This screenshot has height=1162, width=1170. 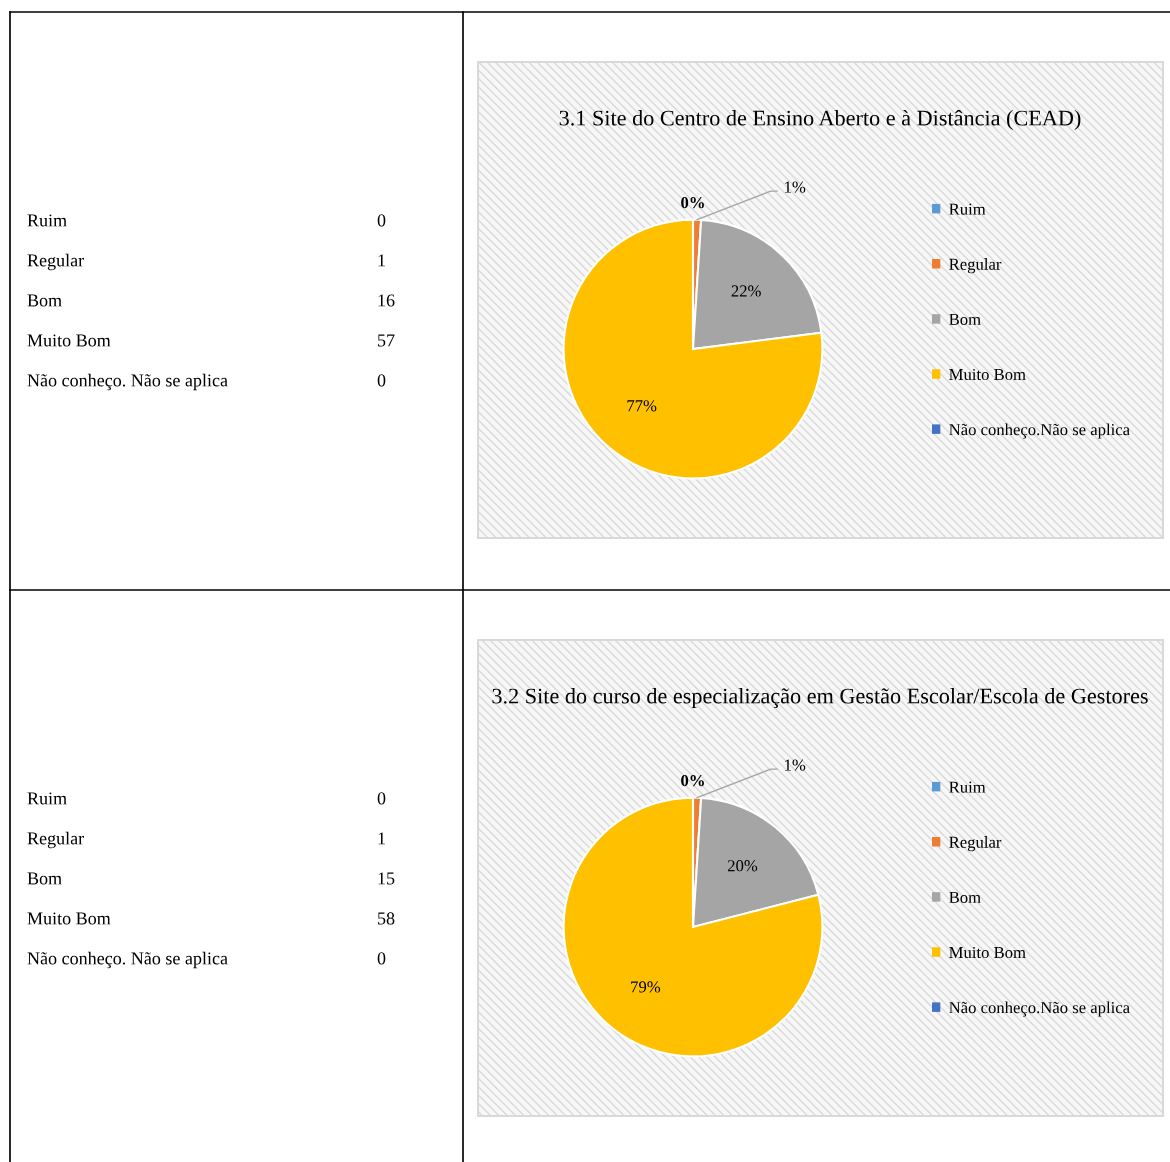 I want to click on chart-title: 3.1 Site do Centro de Ensino Aberto e à Distância (CEAD), so click(x=820, y=120).